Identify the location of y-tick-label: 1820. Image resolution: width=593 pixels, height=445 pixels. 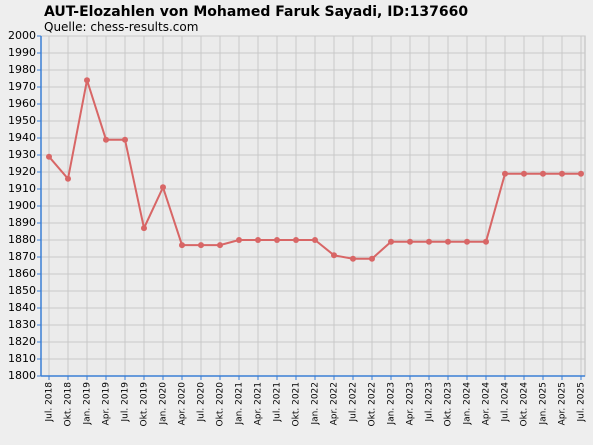
(22, 341).